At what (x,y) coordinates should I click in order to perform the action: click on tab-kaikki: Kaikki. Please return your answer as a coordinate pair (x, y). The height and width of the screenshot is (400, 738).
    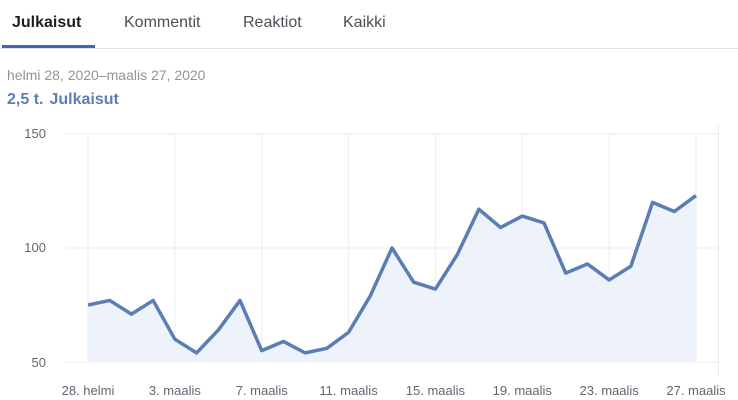
    Looking at the image, I should click on (364, 22).